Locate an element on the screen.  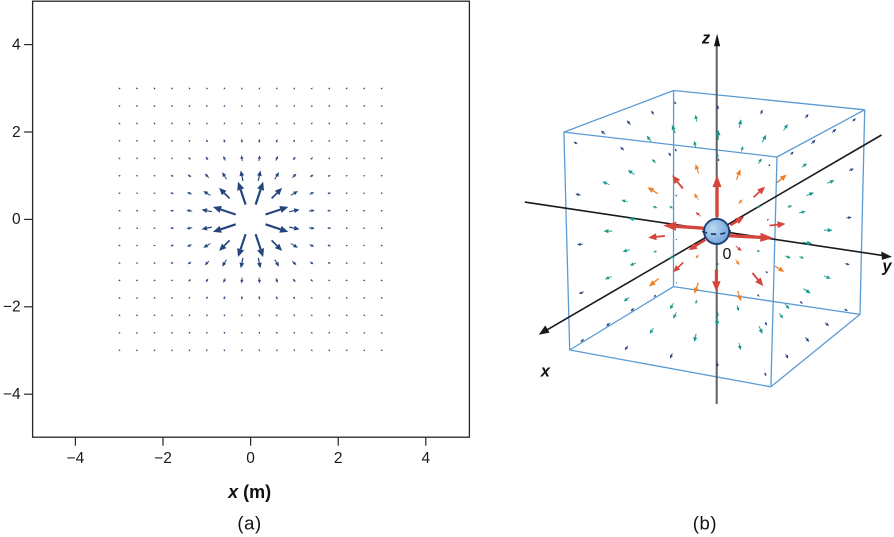
svg-text: z is located at coordinates (706, 39).